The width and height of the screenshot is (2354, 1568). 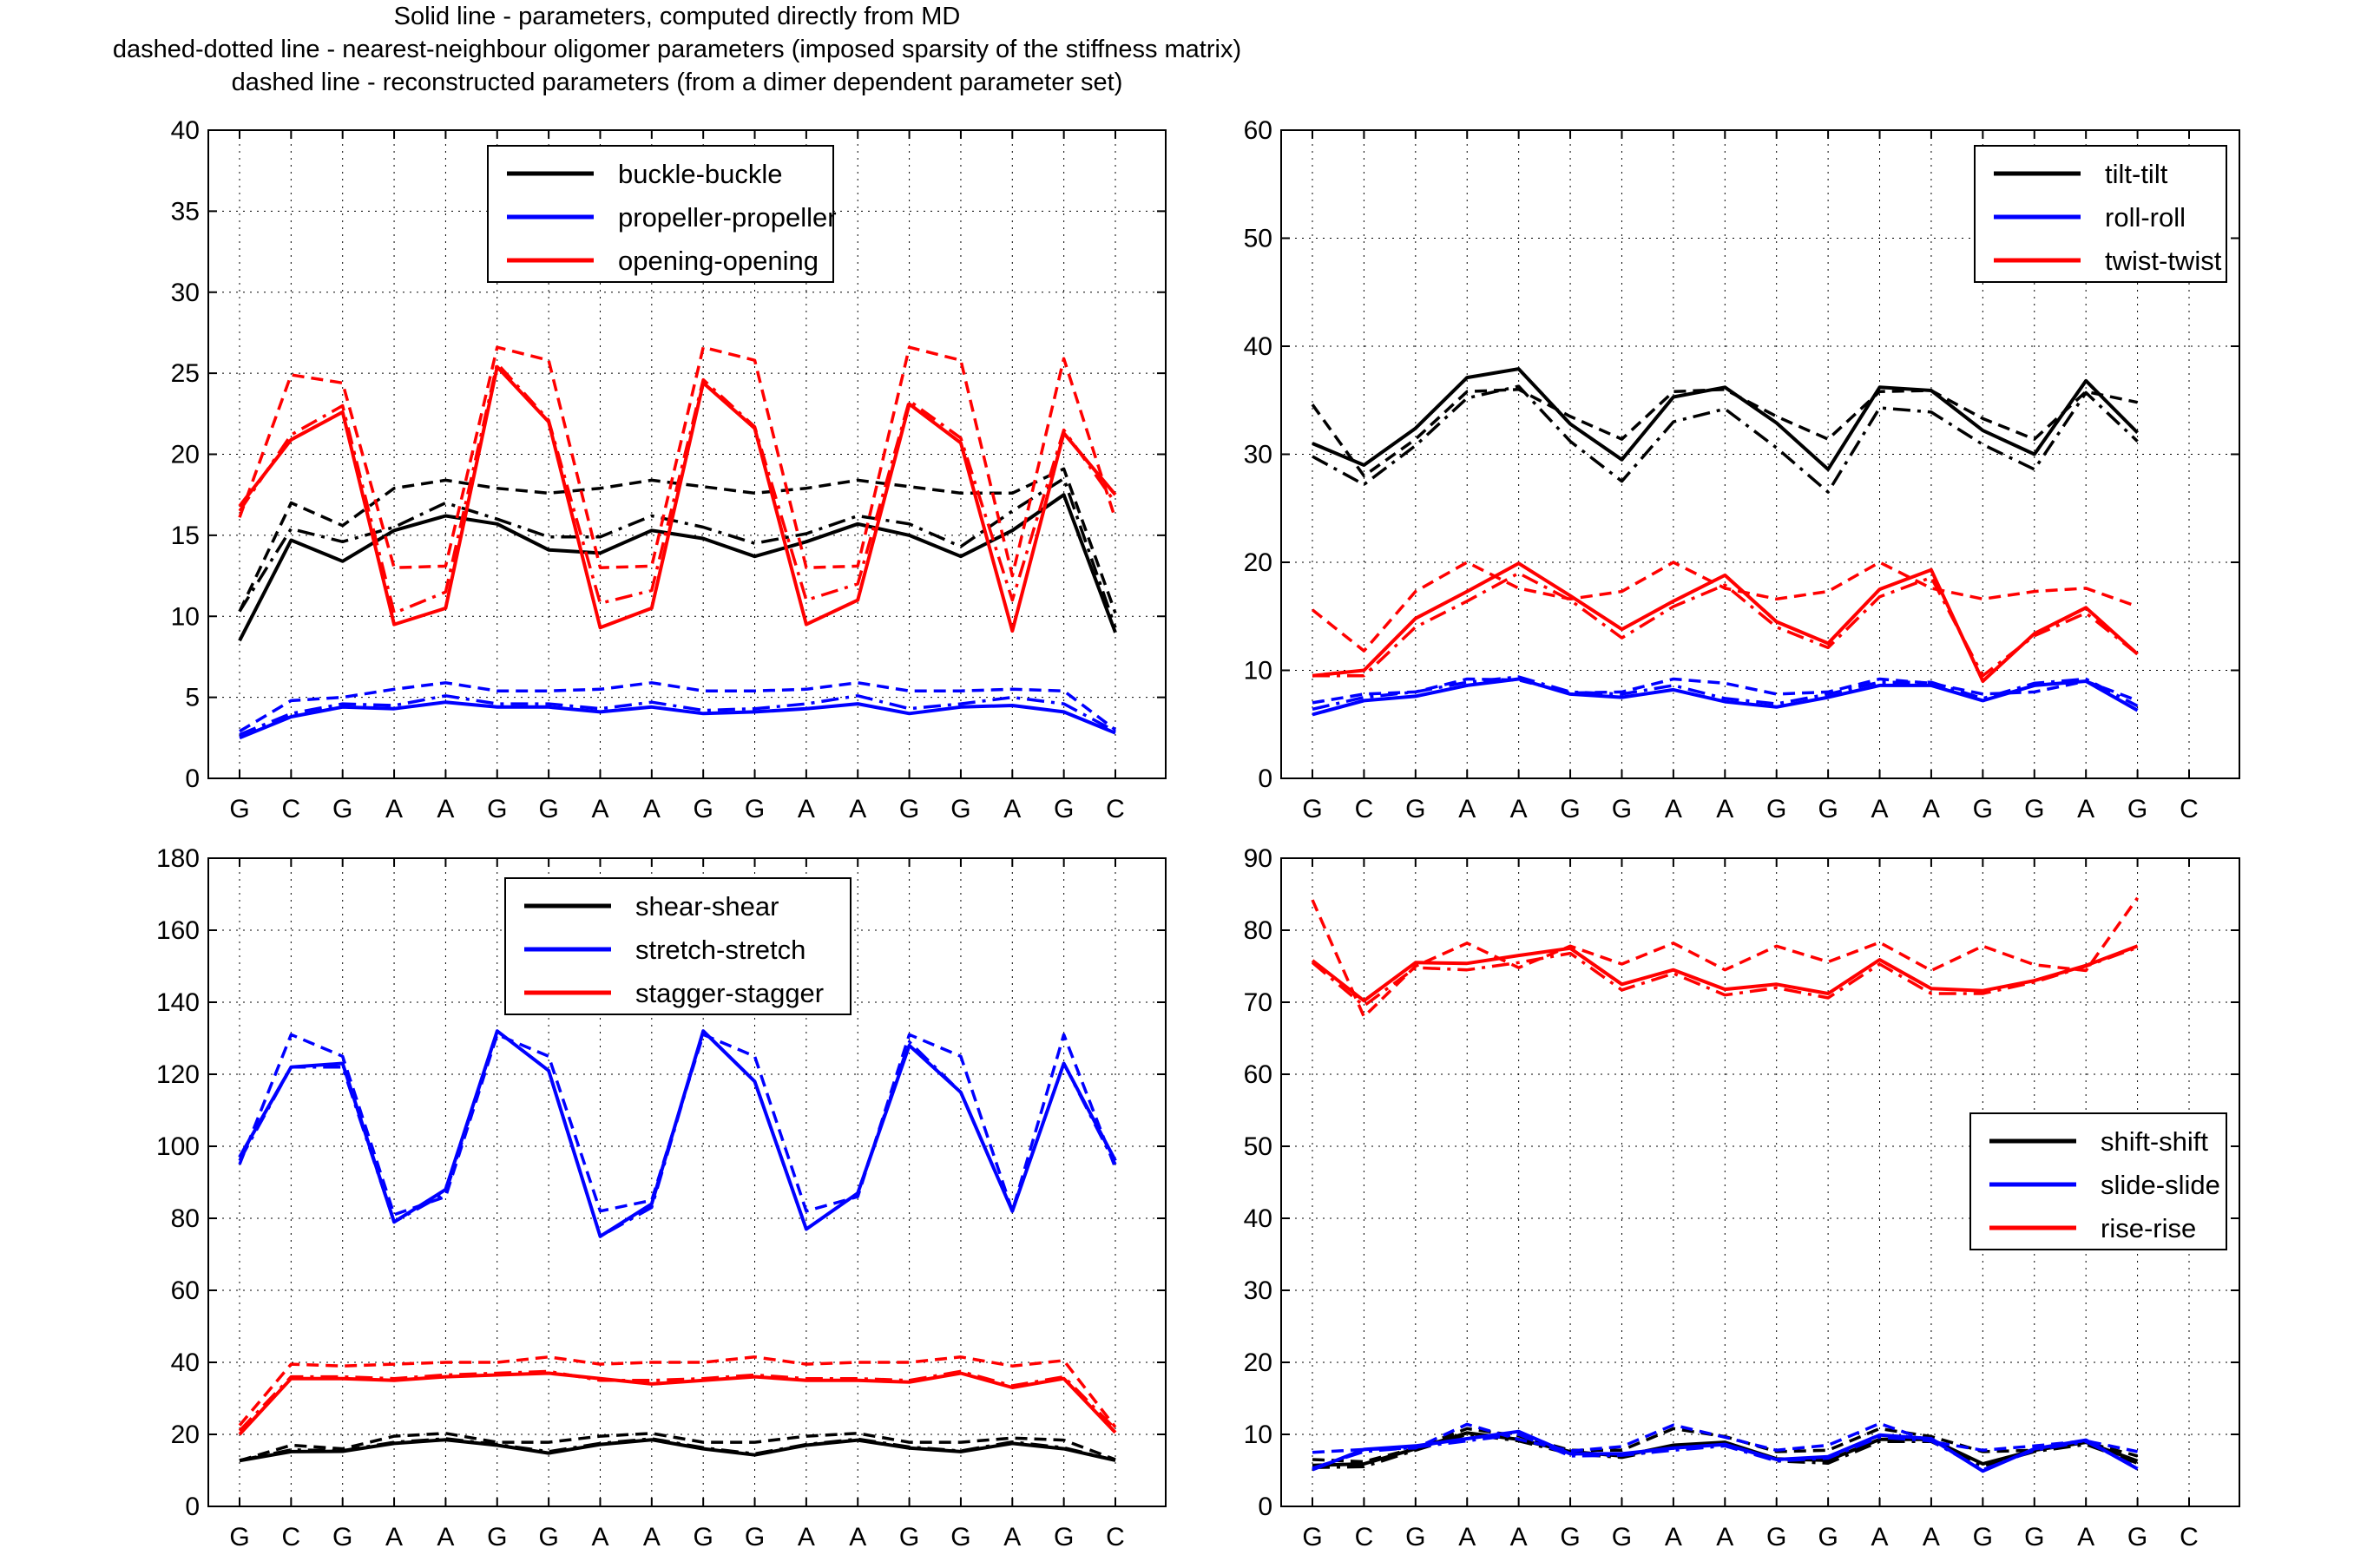 What do you see at coordinates (677, 720) in the screenshot?
I see `series-line-propeller-propeller-solid` at bounding box center [677, 720].